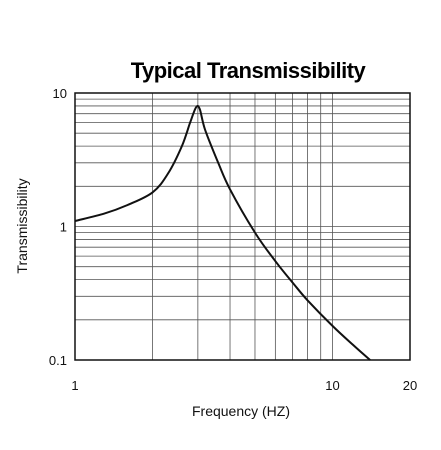 Image resolution: width=441 pixels, height=450 pixels. I want to click on chart-title: Typical Transmissibility, so click(249, 70).